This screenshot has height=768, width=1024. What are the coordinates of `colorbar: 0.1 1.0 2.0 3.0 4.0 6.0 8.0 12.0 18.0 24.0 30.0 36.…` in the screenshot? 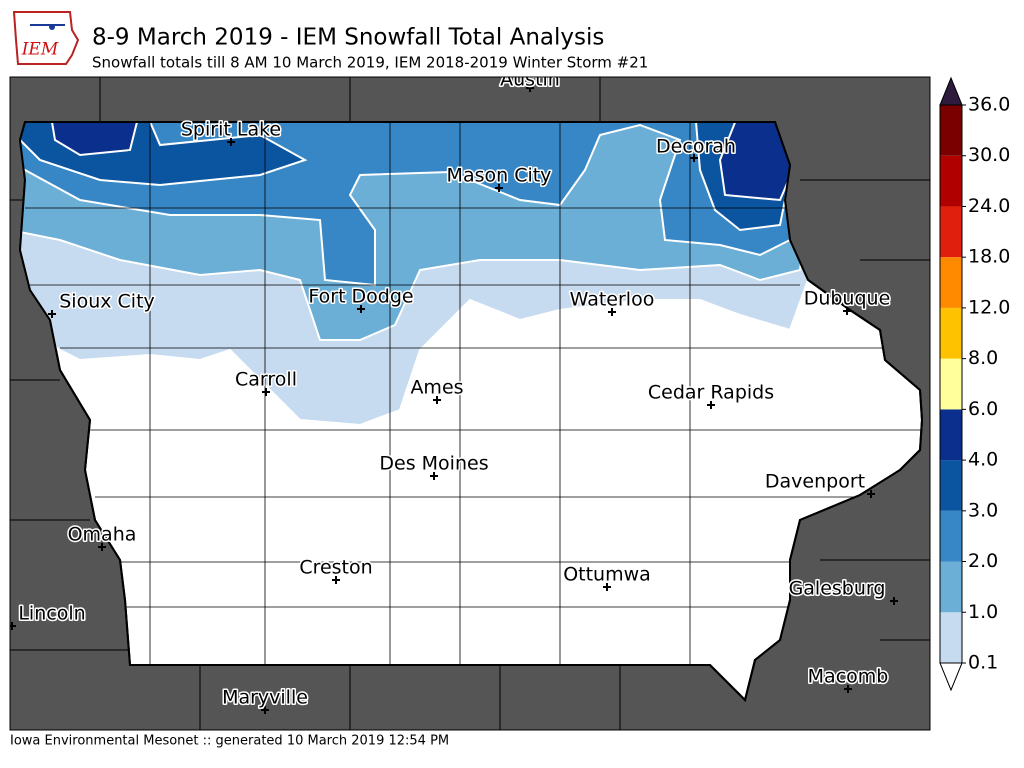 It's located at (974, 384).